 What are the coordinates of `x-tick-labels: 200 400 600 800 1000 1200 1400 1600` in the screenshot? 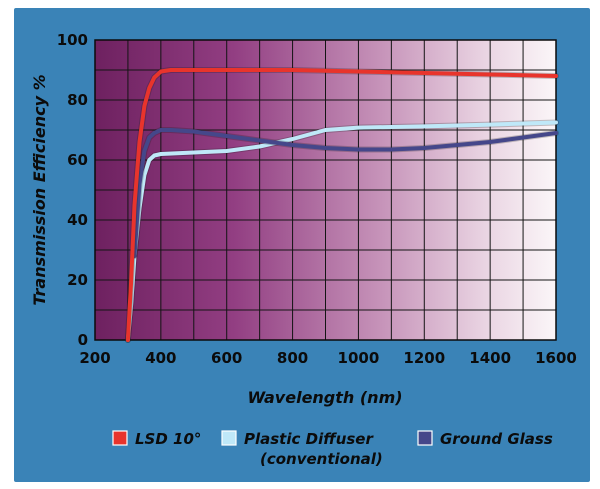 It's located at (328, 358).